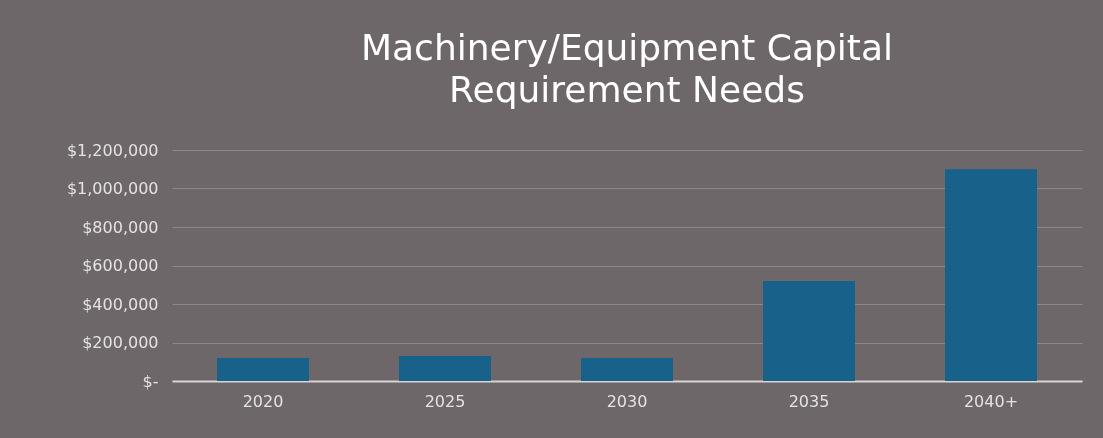 The height and width of the screenshot is (438, 1103). Describe the element at coordinates (120, 304) in the screenshot. I see `y-tick-label: $400,000` at that location.